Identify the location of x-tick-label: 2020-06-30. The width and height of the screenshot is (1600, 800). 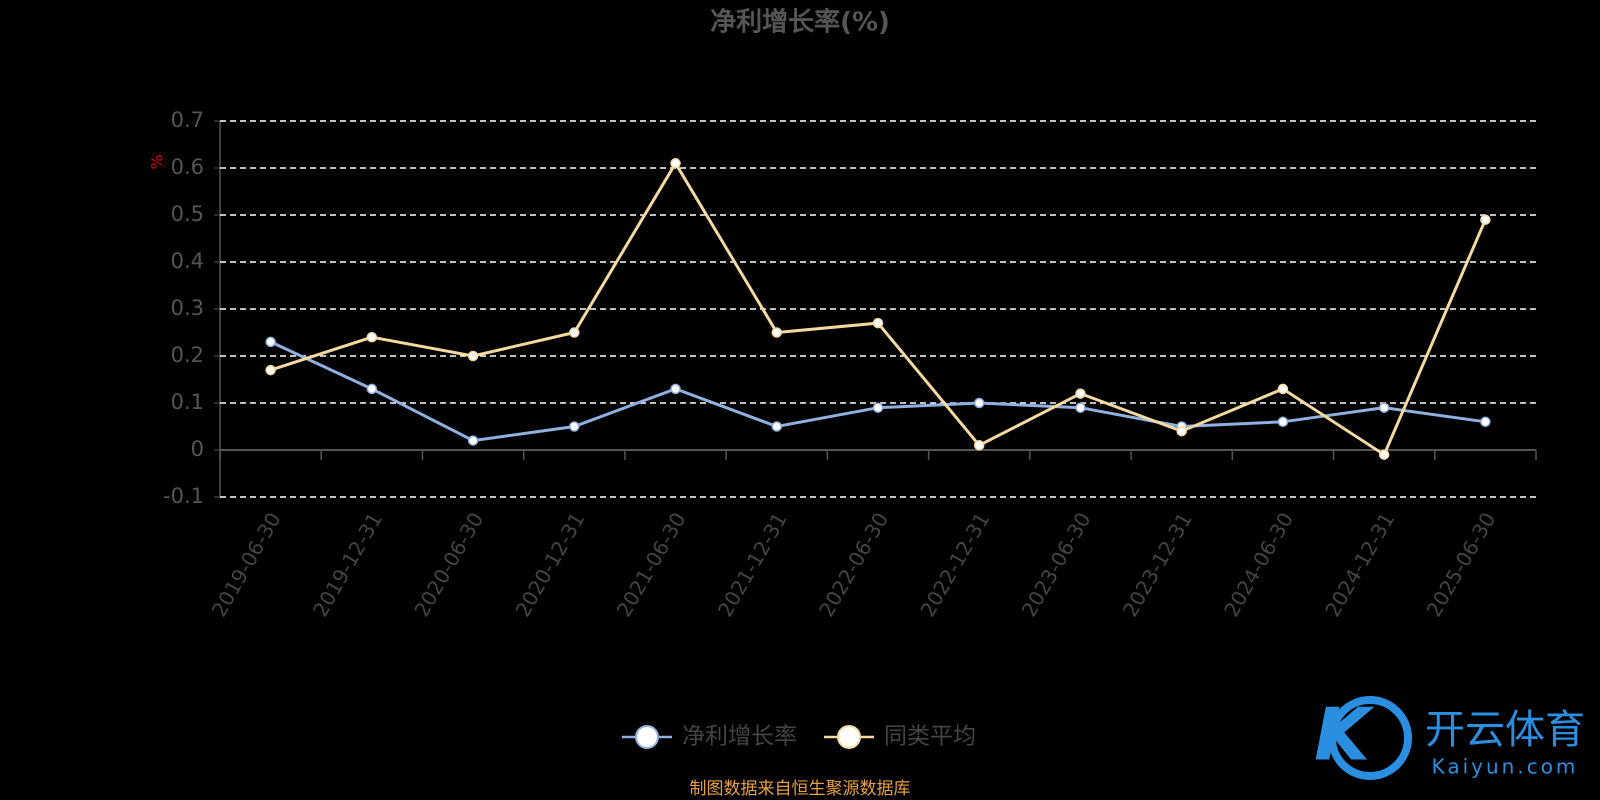
(448, 564).